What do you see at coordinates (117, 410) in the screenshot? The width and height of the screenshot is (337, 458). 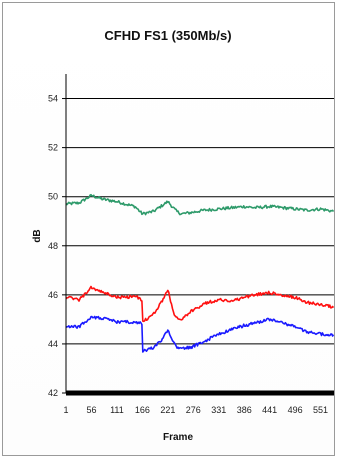 I see `x-tick-label: 111` at bounding box center [117, 410].